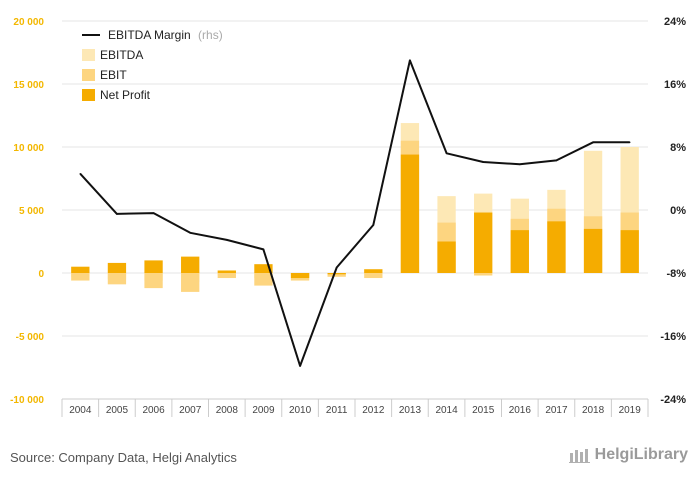 The width and height of the screenshot is (700, 483). I want to click on legend-label-ebitda: EBITDA, so click(121, 55).